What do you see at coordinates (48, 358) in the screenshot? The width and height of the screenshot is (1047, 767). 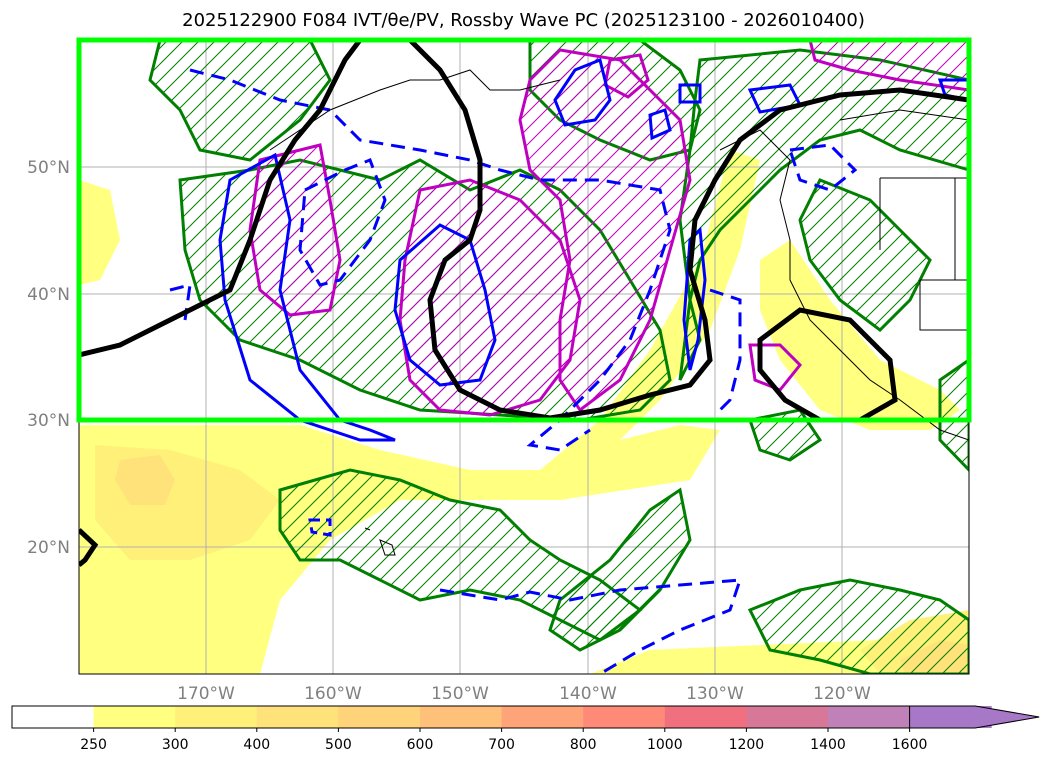 I see `latitude-labels: 20°N 30°N 40°N 50°N` at bounding box center [48, 358].